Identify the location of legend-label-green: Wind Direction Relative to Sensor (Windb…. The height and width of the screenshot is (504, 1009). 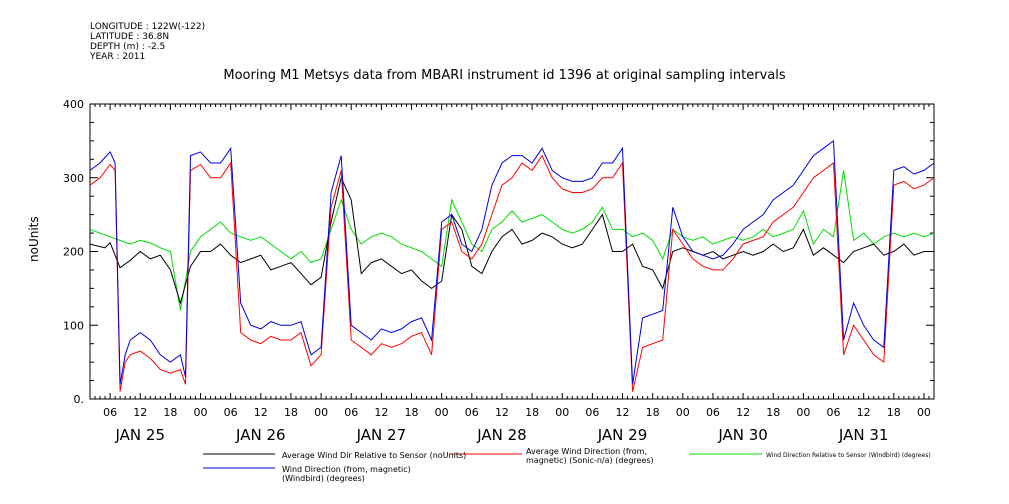
(848, 455).